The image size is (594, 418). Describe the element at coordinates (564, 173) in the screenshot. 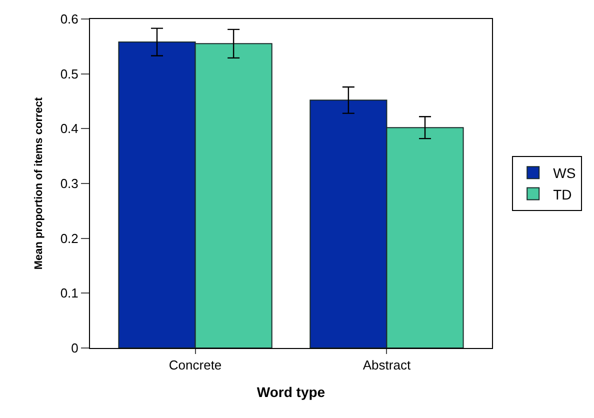

I see `legend-label: WS` at that location.